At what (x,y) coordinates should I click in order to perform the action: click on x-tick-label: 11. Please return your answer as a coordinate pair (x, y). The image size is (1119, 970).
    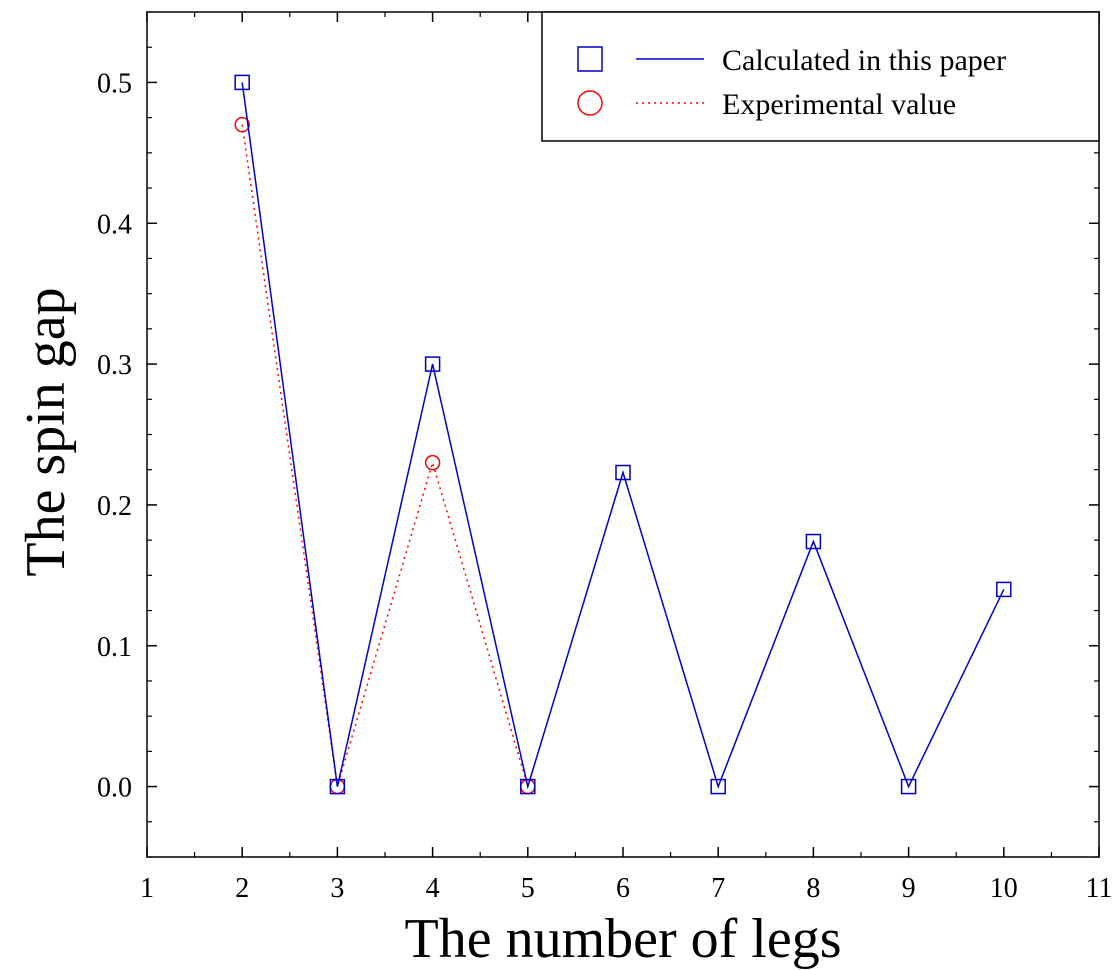
    Looking at the image, I should click on (1099, 888).